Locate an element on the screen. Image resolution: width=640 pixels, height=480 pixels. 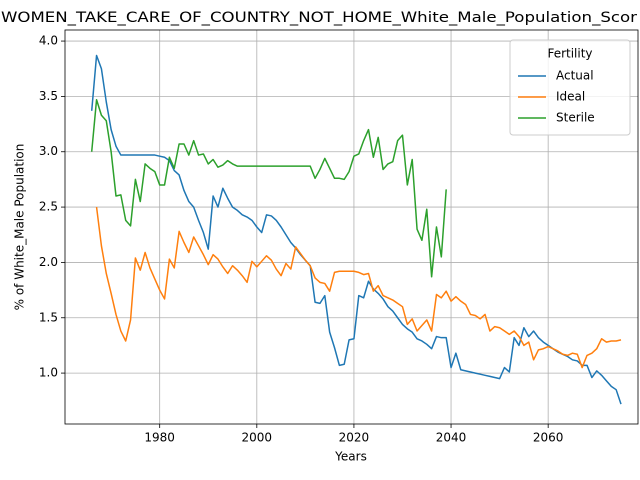
x-tick-label: 2020 is located at coordinates (354, 438).